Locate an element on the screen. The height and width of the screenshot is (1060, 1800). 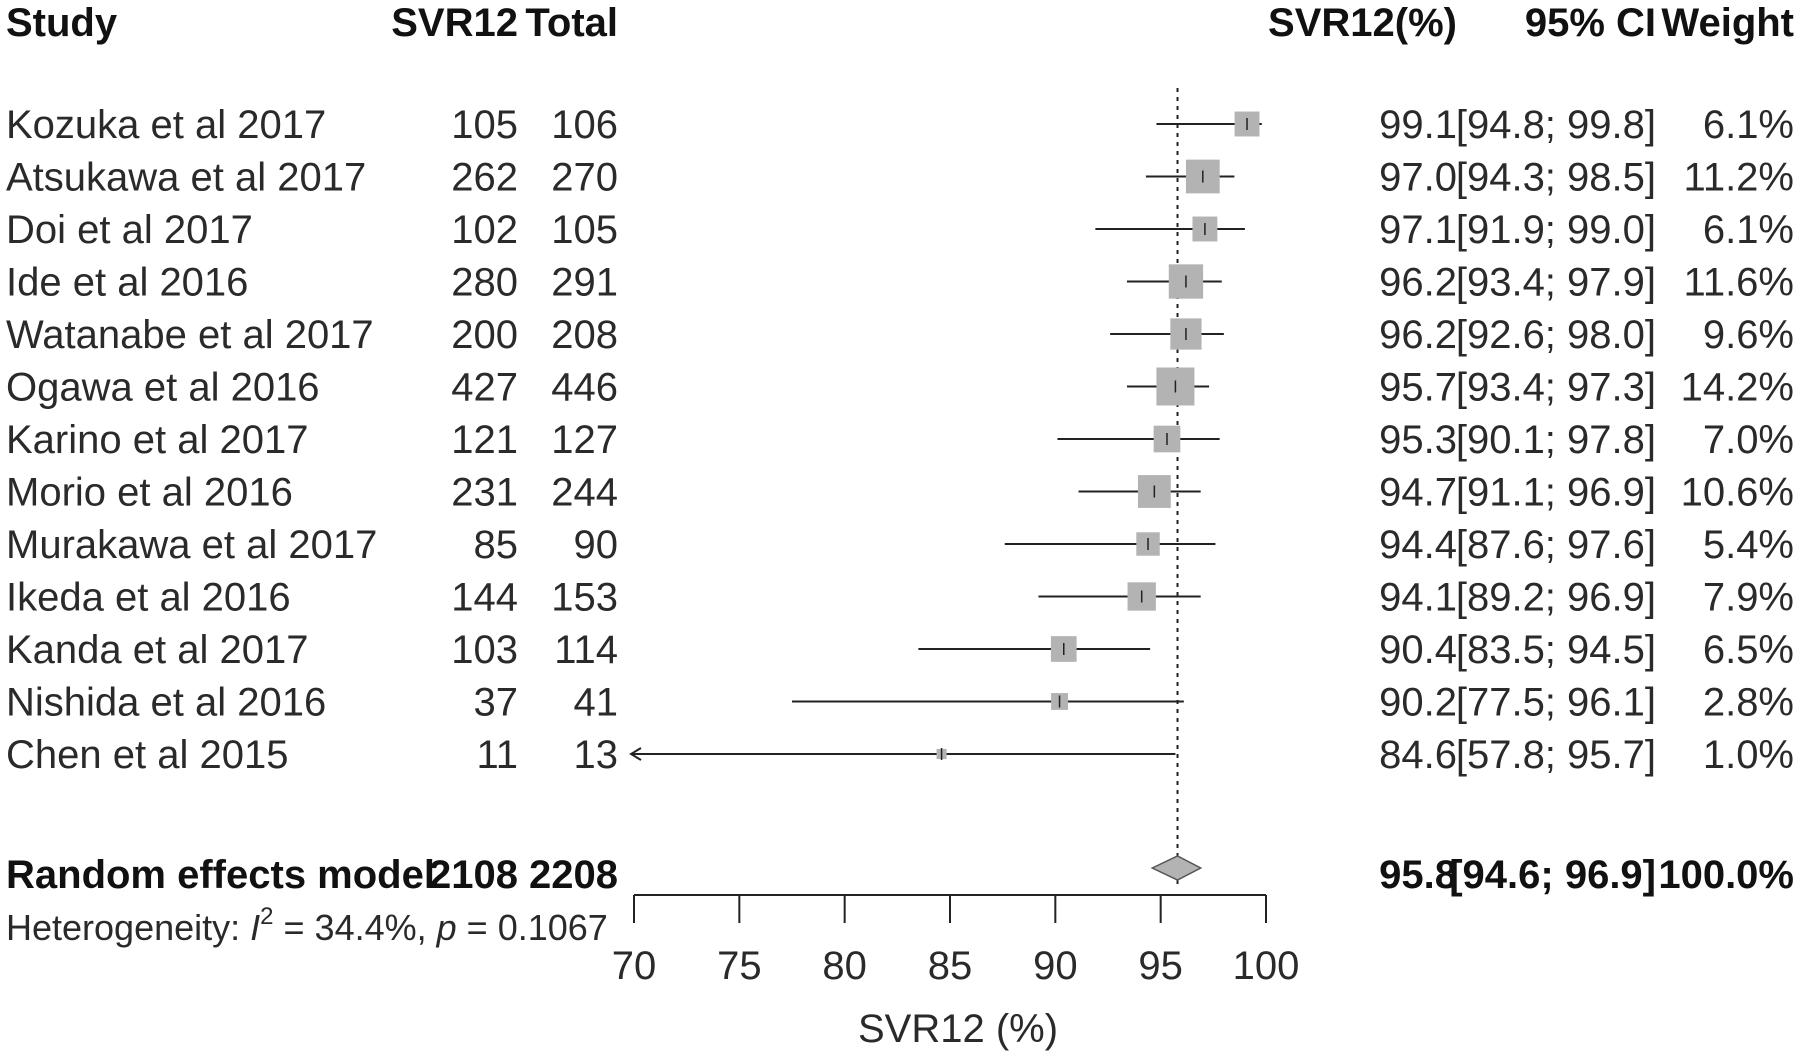
pooled-ci: [94.6; 96.9] is located at coordinates (1552, 875).